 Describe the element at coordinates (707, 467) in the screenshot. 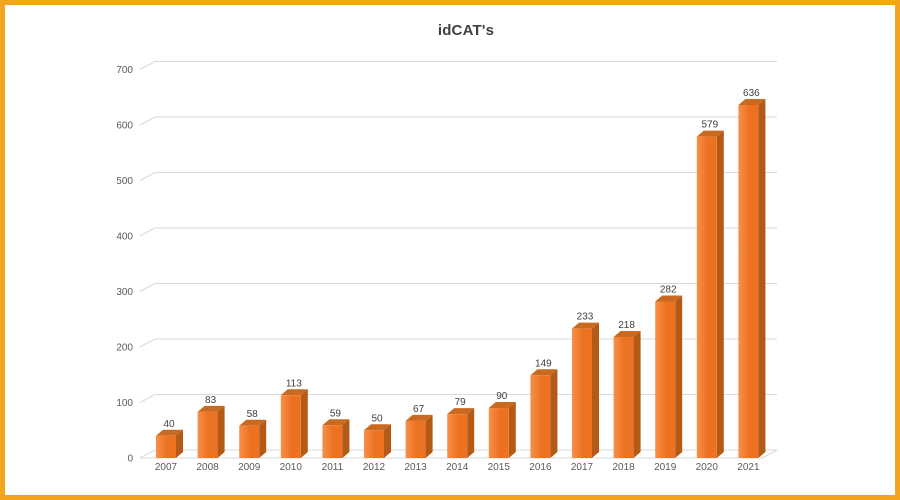

I see `x-axis-label: 2020` at that location.